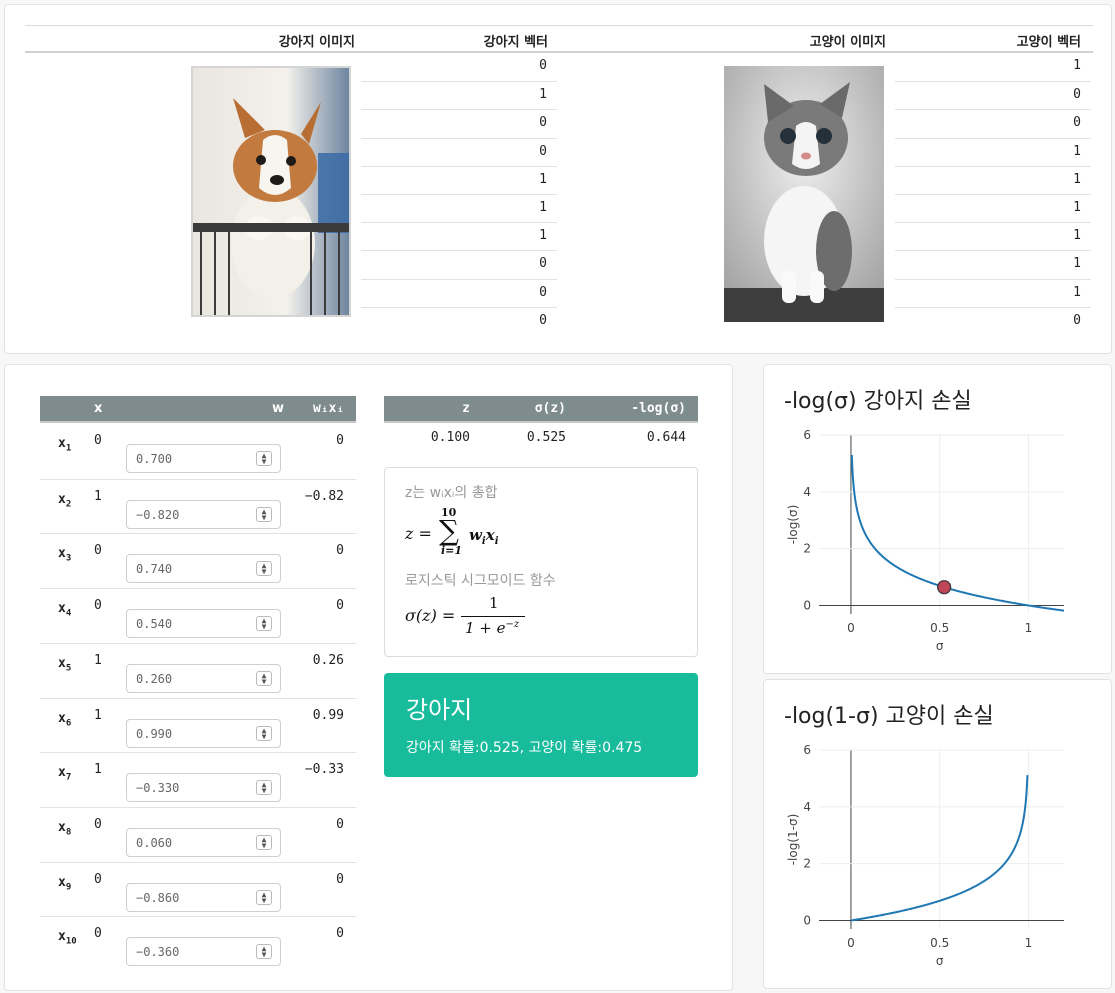 This screenshot has width=1115, height=993. I want to click on dog-loss-chart-card: -log(σ) 강아지 손실 0 0.5 1 0 2 4 6 σ -log(σ), so click(937, 519).